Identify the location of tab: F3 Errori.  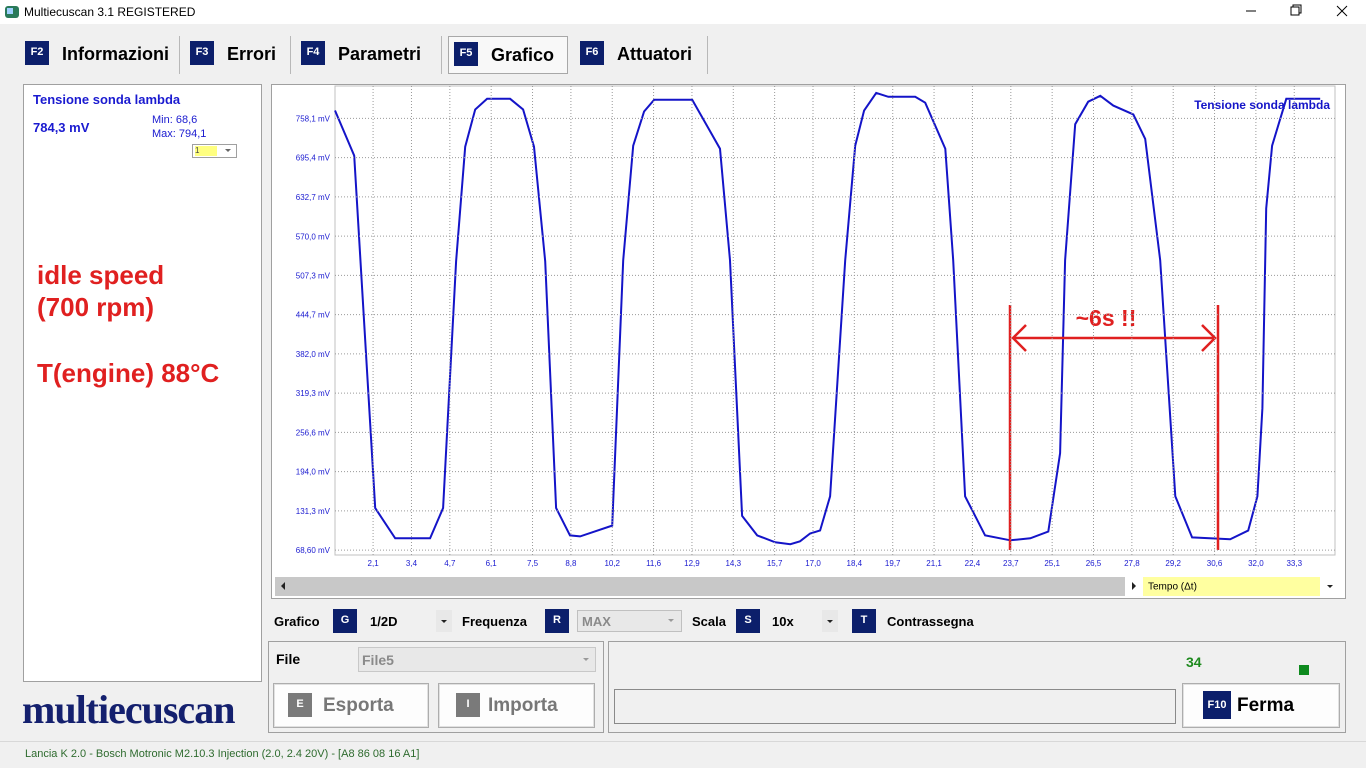
(238, 55).